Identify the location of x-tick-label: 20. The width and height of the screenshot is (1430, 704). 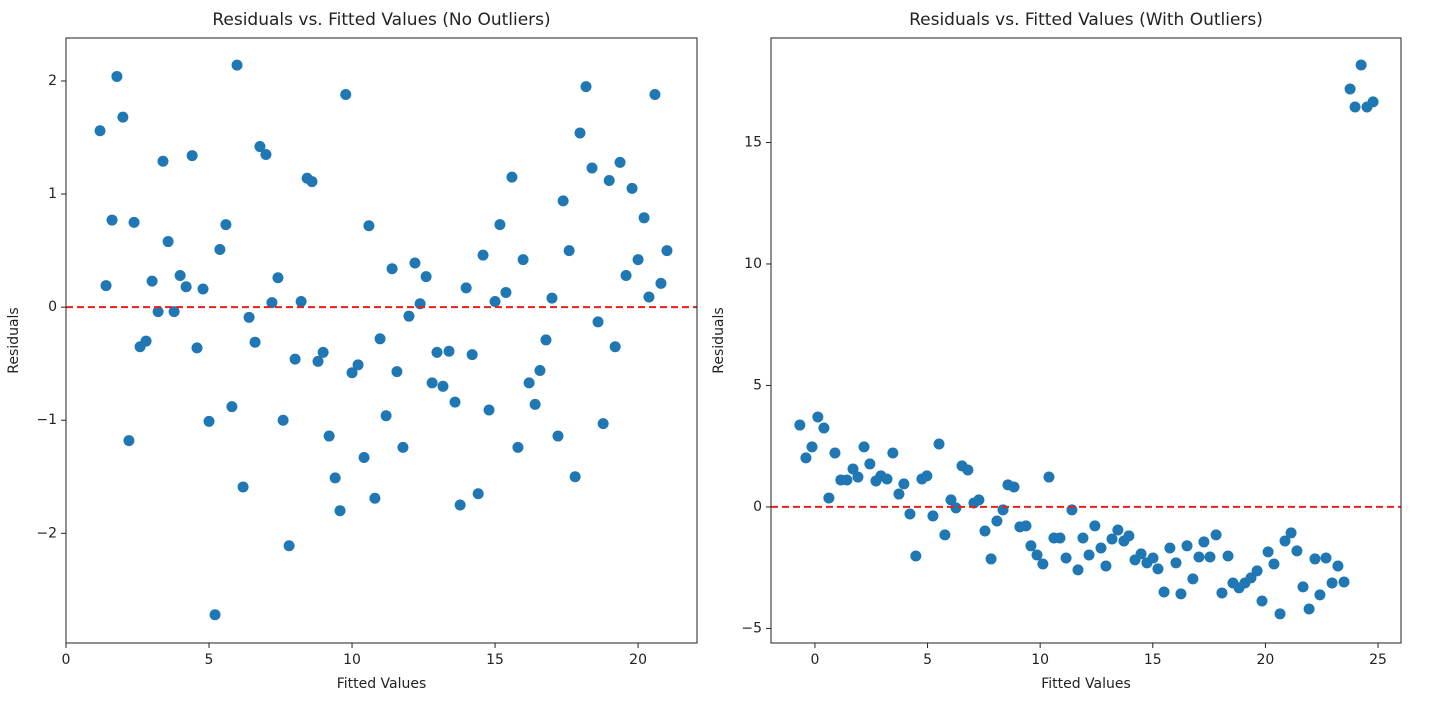
(1265, 660).